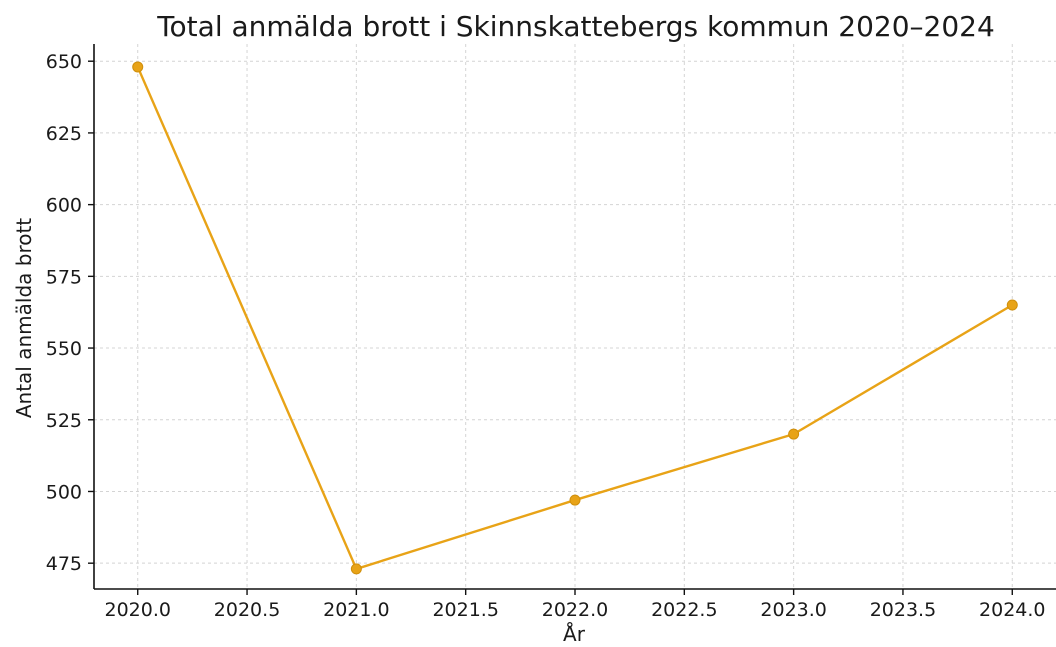 Image resolution: width=1056 pixels, height=647 pixels. What do you see at coordinates (64, 206) in the screenshot?
I see `y-tick-label: 600` at bounding box center [64, 206].